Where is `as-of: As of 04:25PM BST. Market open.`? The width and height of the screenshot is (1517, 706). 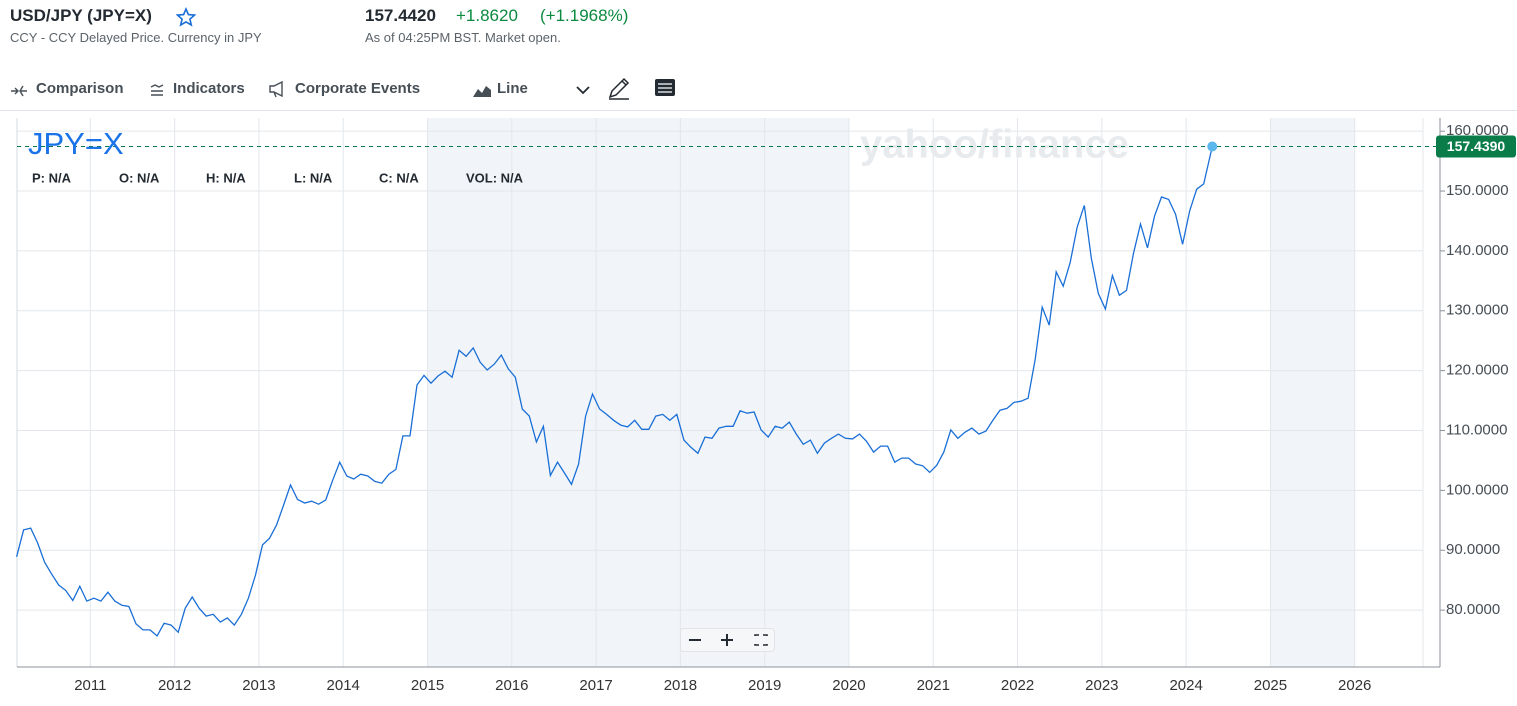 as-of: As of 04:25PM BST. Market open. is located at coordinates (463, 37).